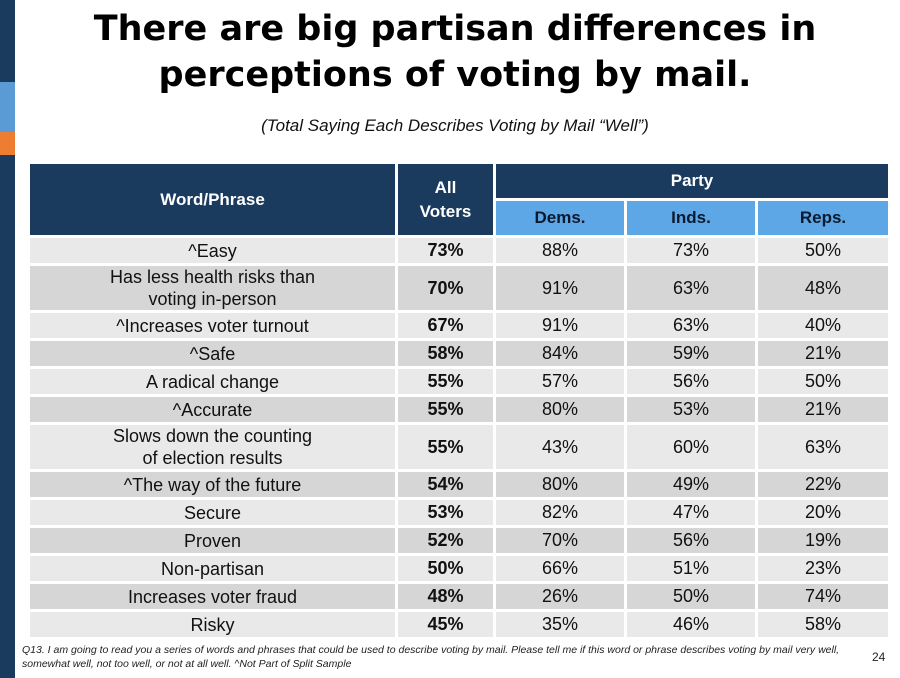  What do you see at coordinates (444, 483) in the screenshot?
I see `all-voters-cell: 54%` at bounding box center [444, 483].